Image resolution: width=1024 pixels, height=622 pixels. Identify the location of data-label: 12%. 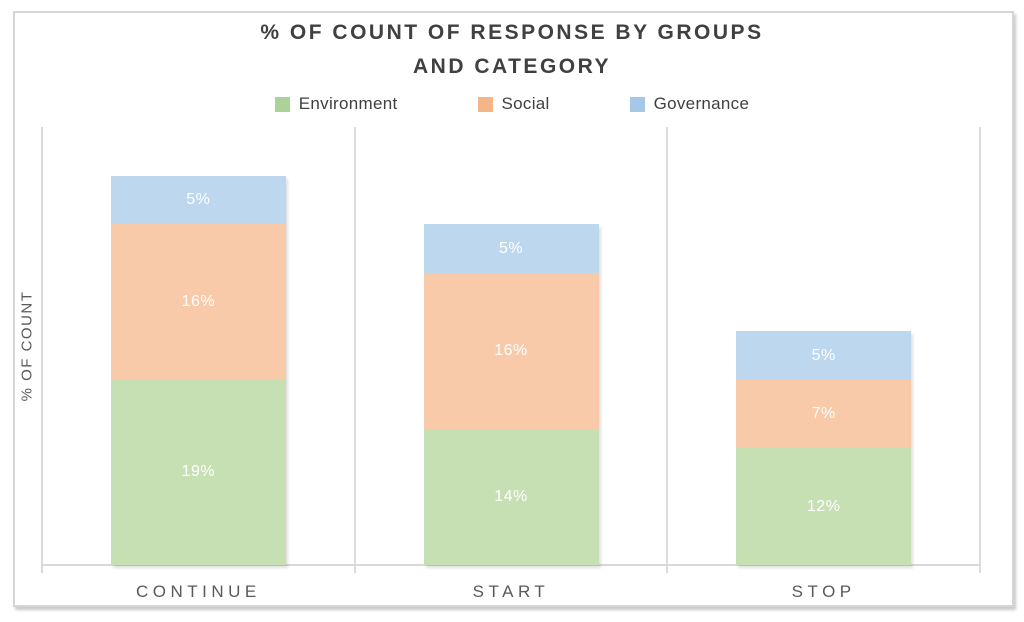
(823, 506).